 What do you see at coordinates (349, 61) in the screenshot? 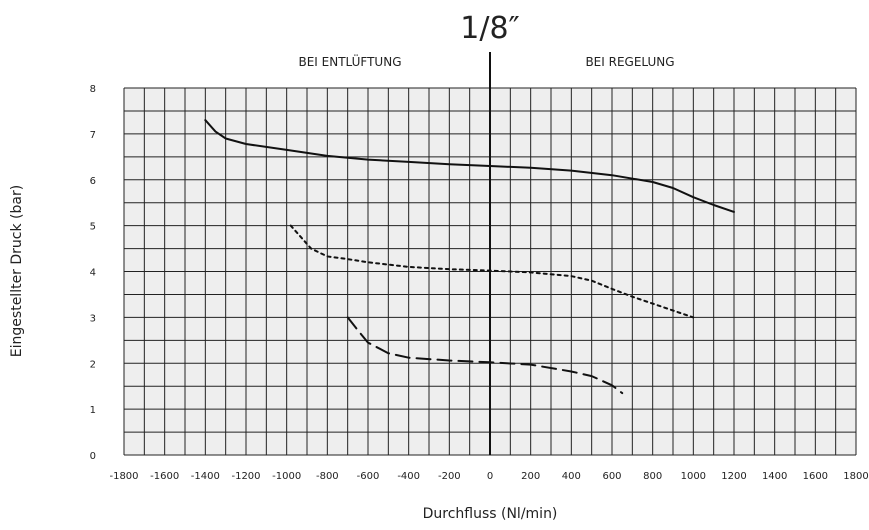
I see `region-label-left: BEI ENTLÜFTUNG` at bounding box center [349, 61].